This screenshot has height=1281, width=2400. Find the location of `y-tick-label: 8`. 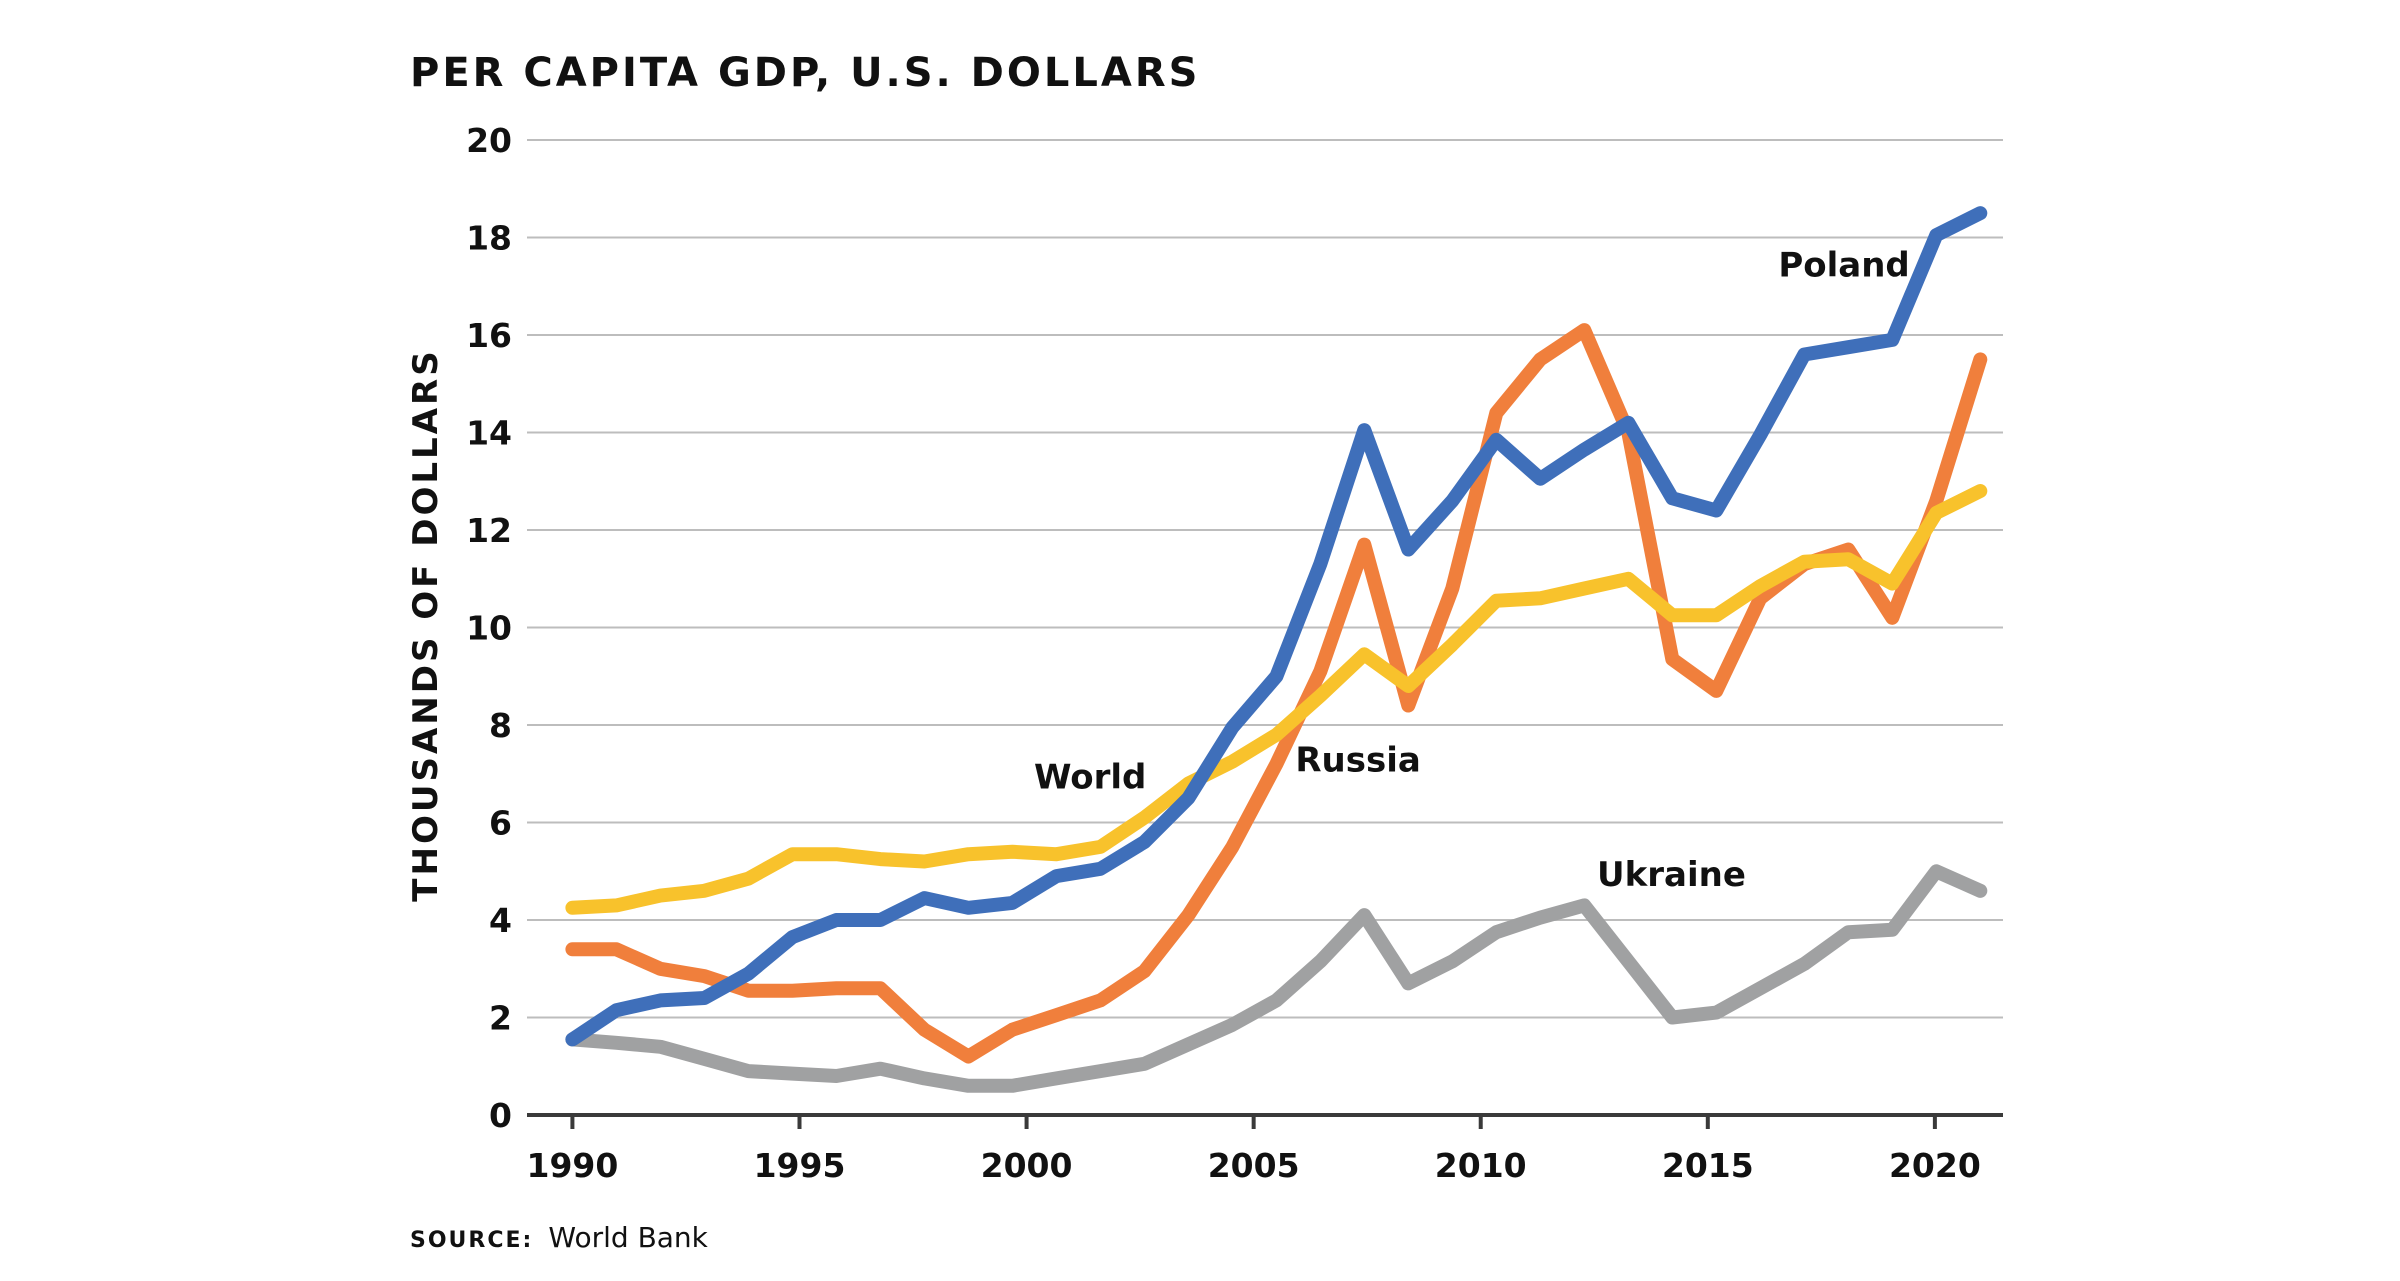

y-tick-label: 8 is located at coordinates (500, 725).